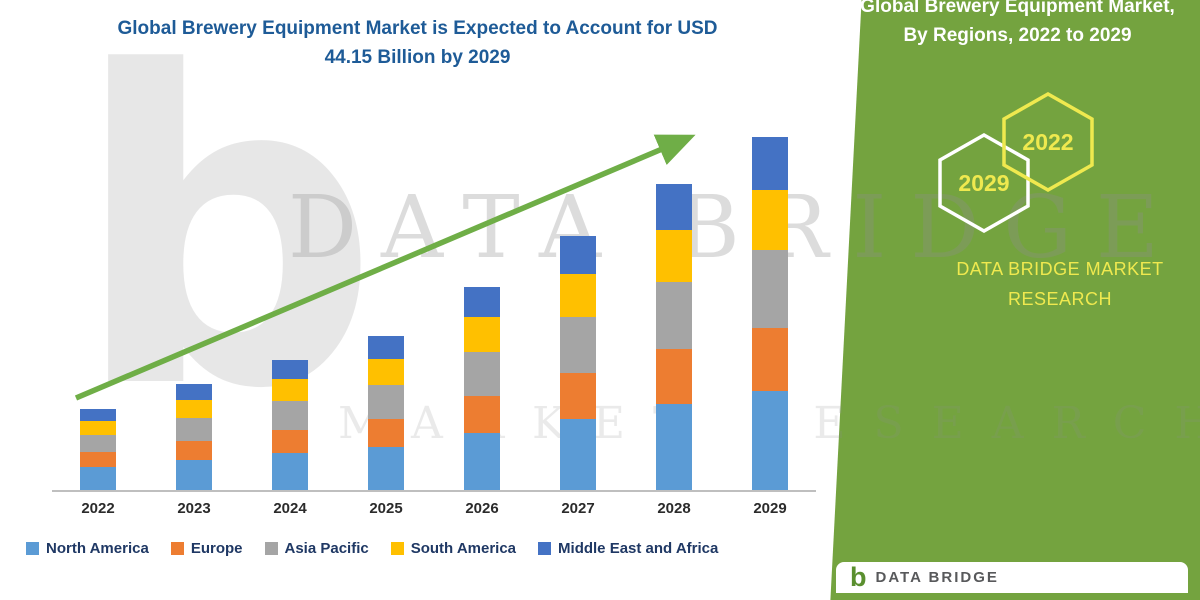  I want to click on year-axis: 2022 2023 2024 2025 2026 2027 2028 2029, so click(434, 508).